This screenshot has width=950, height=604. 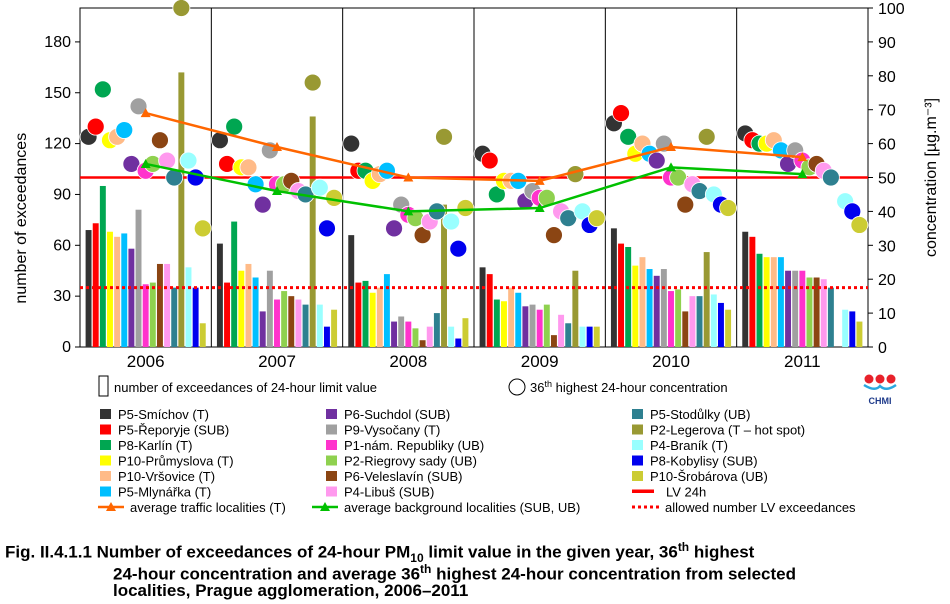 What do you see at coordinates (709, 476) in the screenshot?
I see `legend-label: P10-Šrobárova (UB)` at bounding box center [709, 476].